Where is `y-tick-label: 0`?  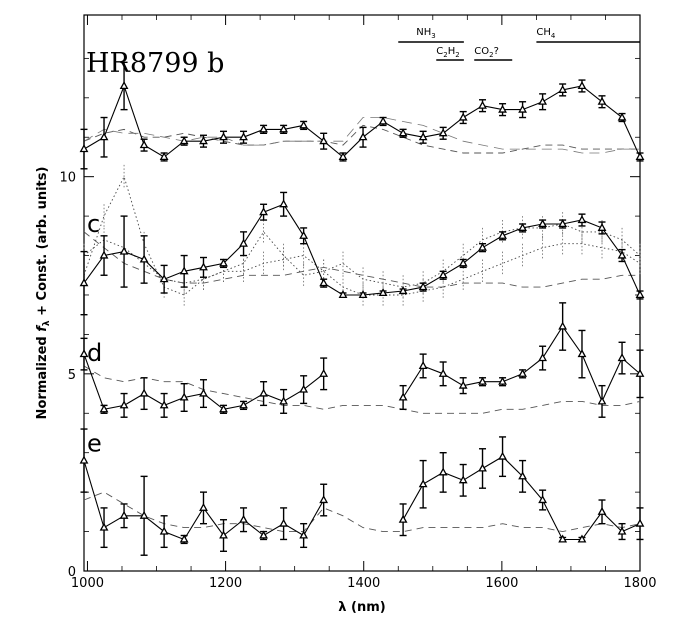
y-tick-label: 0 is located at coordinates (72, 572).